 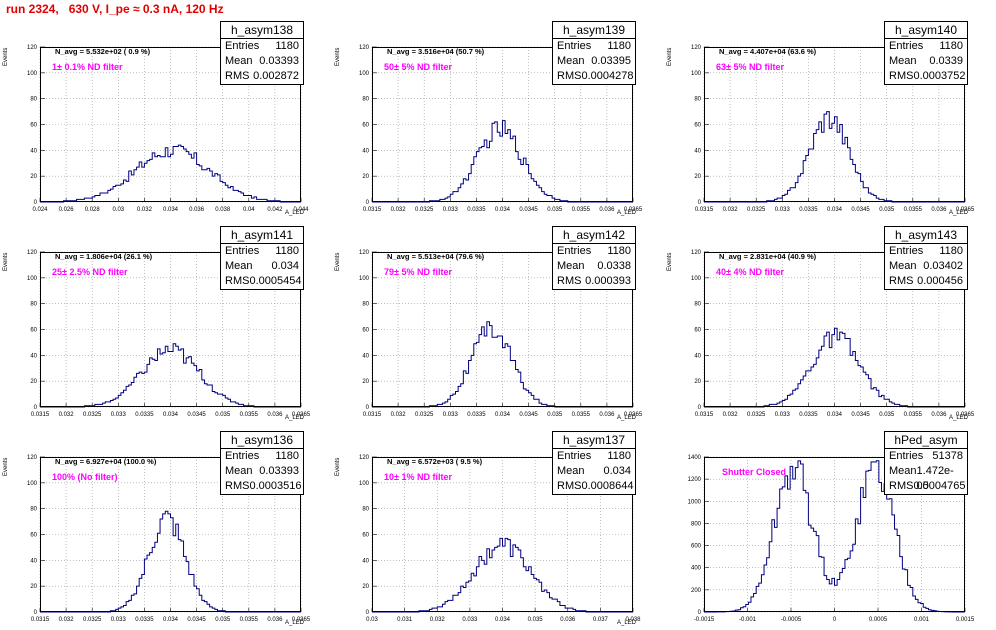 I want to click on stats-value: 0.03395, so click(x=611, y=61).